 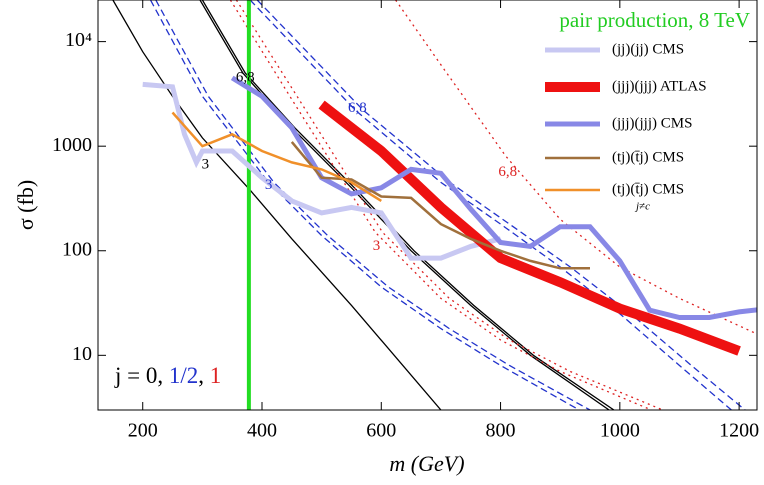 What do you see at coordinates (262, 431) in the screenshot?
I see `x-tick-label: 400` at bounding box center [262, 431].